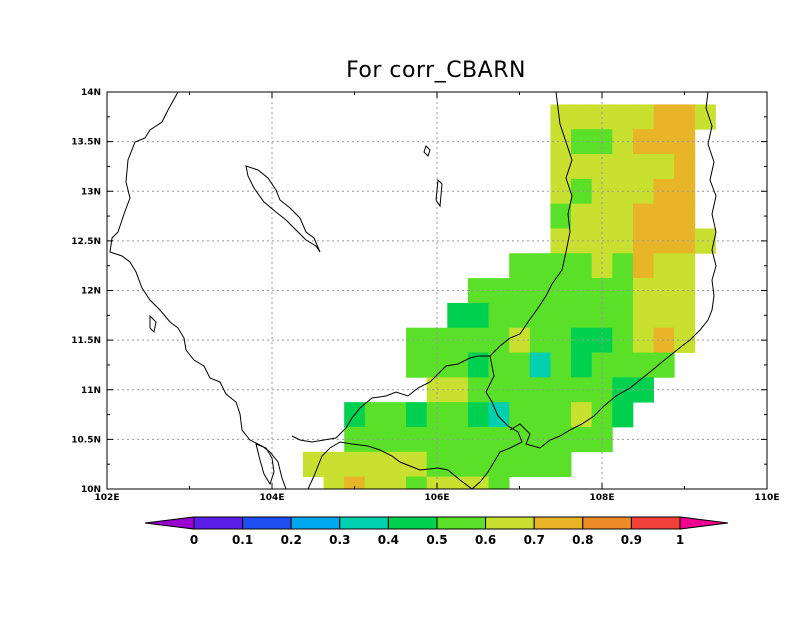  Describe the element at coordinates (107, 498) in the screenshot. I see `lon-tick-label: 102E` at that location.